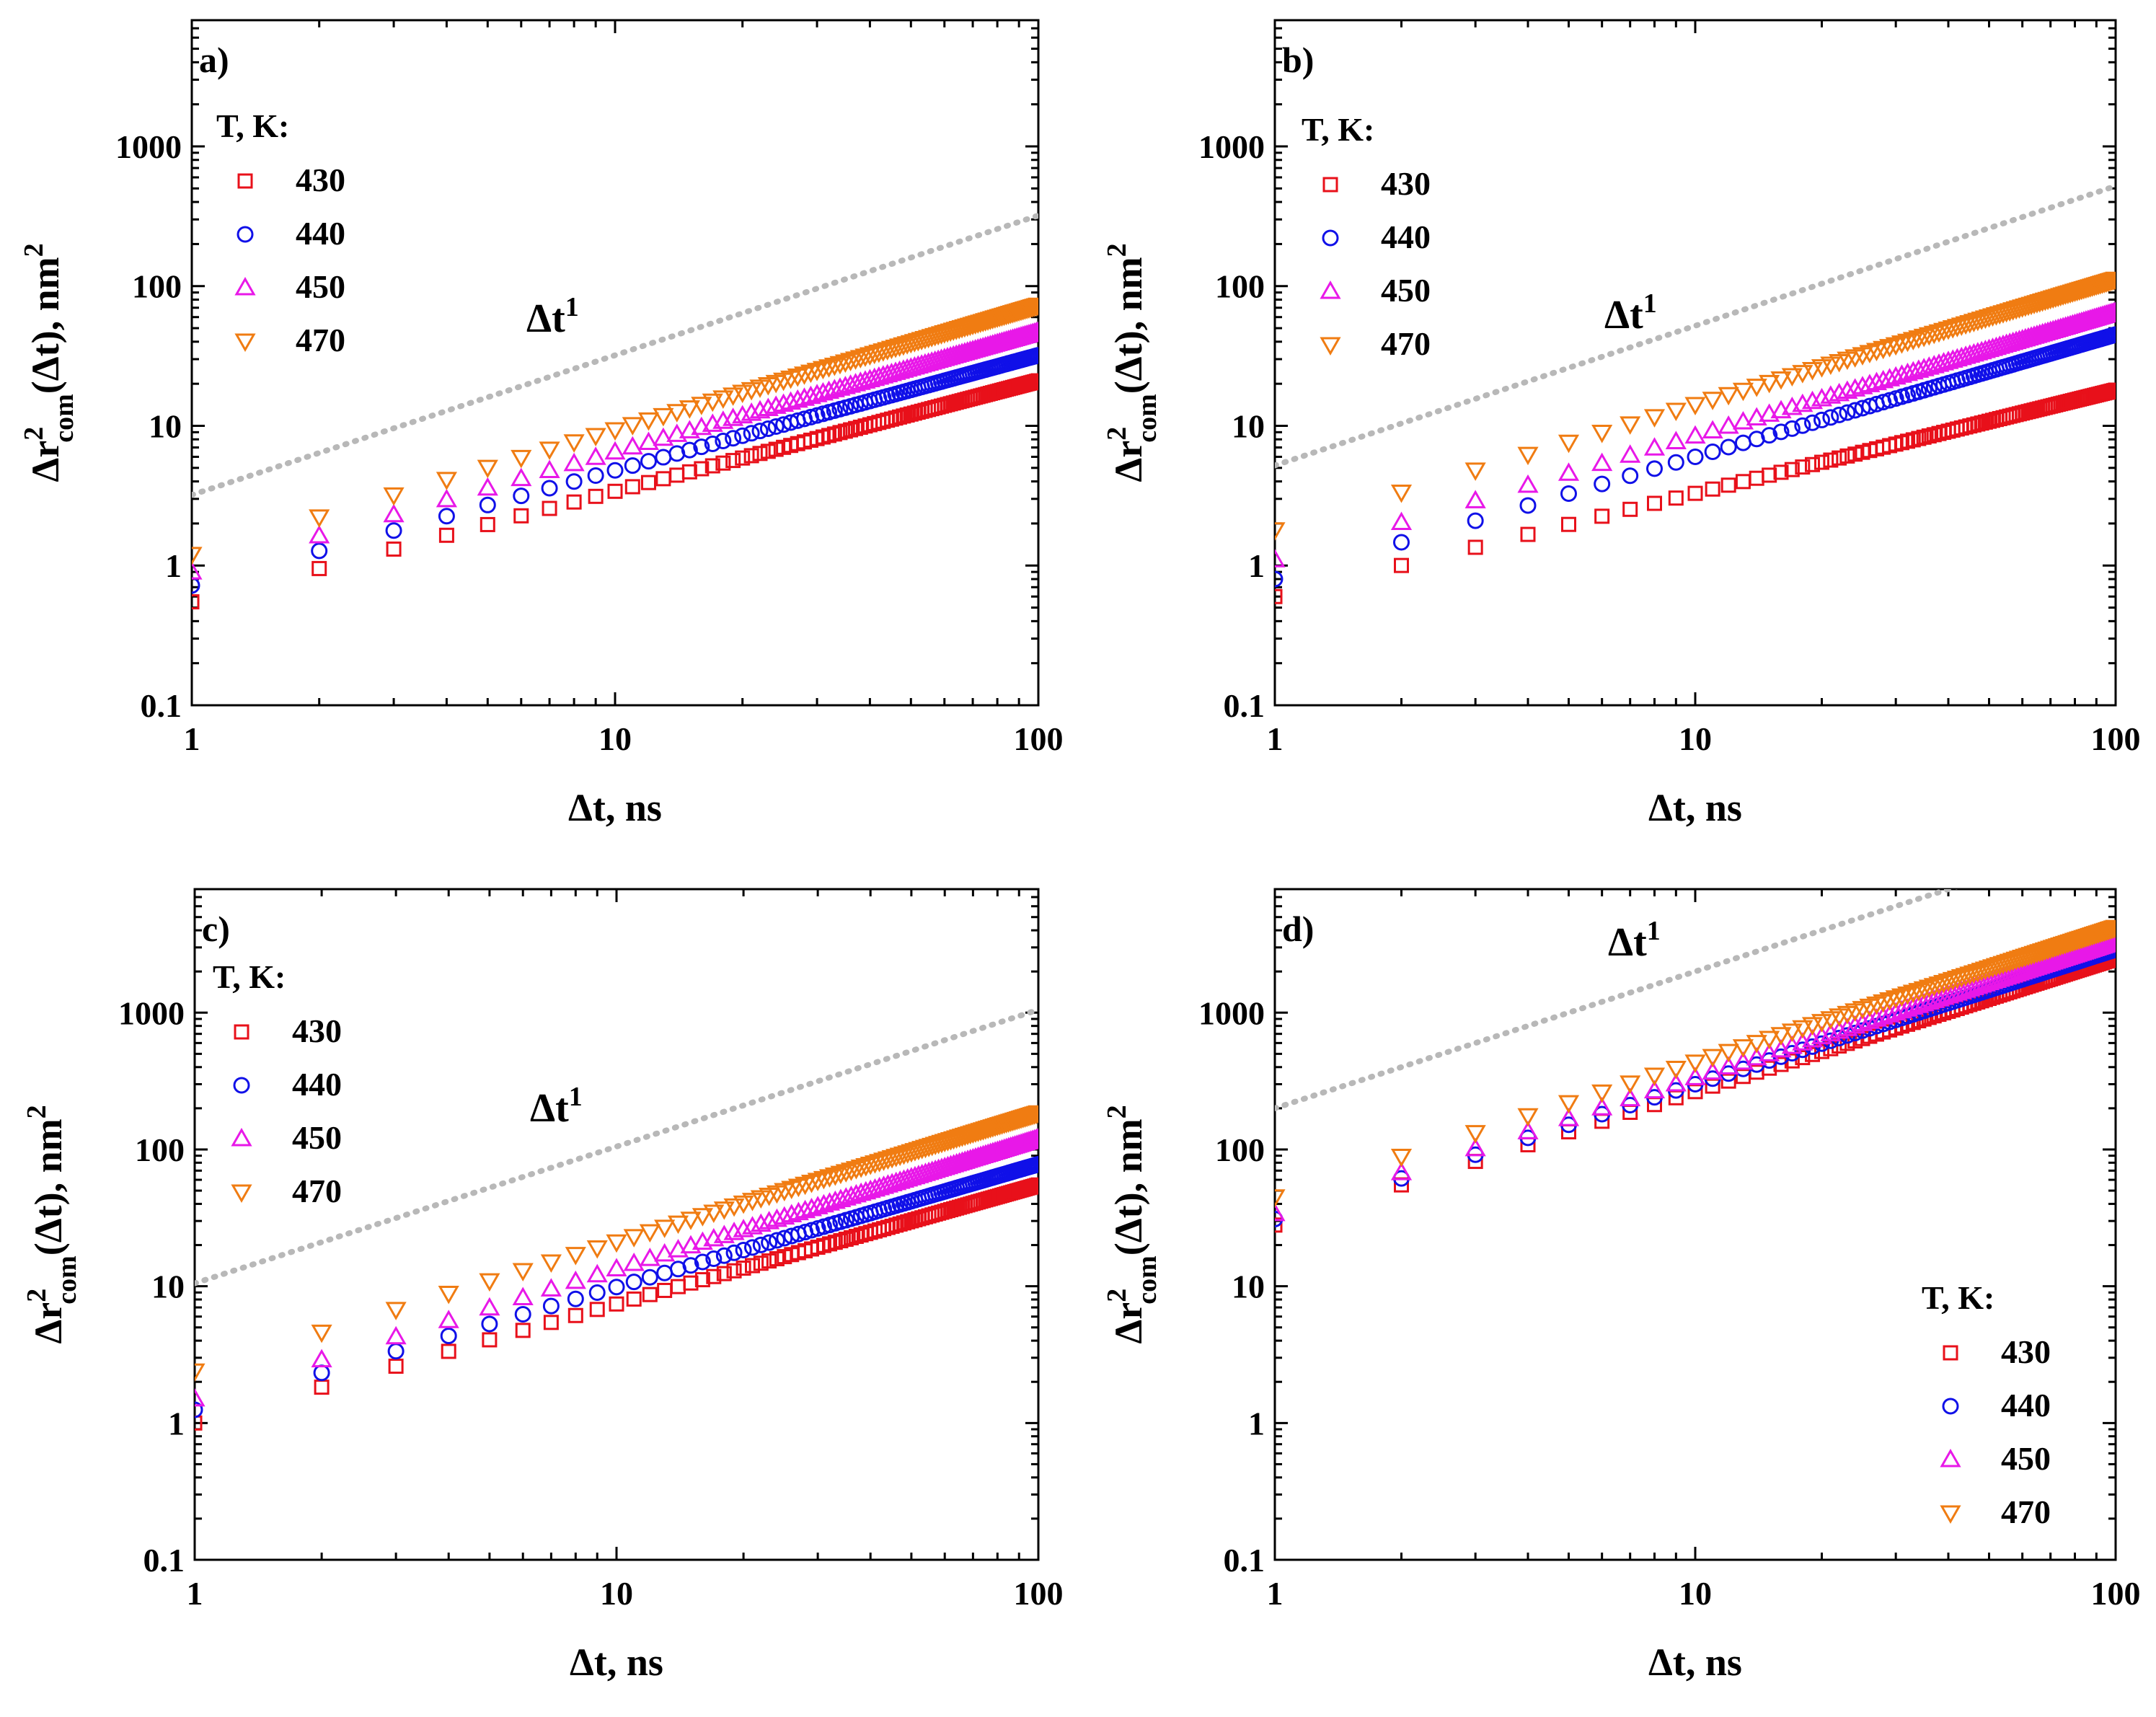 Image resolution: width=2156 pixels, height=1717 pixels. I want to click on legend-label-430: 430, so click(320, 180).